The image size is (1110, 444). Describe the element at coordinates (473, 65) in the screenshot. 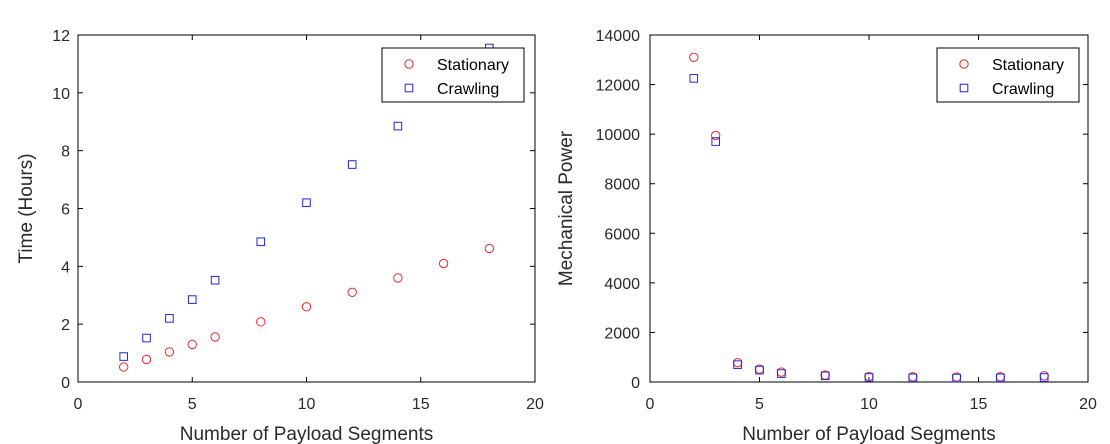

I see `time-legend-label-stationary: Stationary` at that location.